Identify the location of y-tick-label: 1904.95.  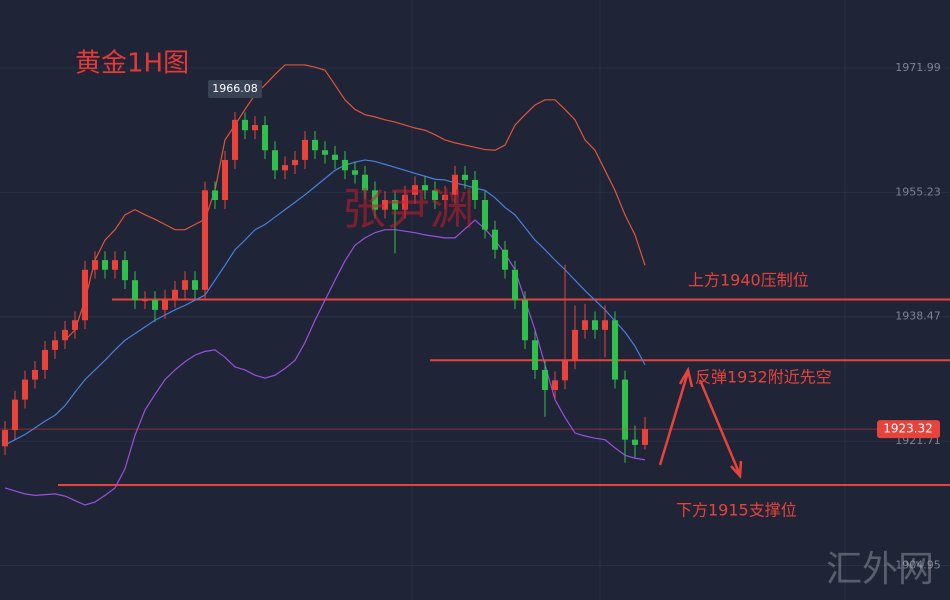
(918, 564).